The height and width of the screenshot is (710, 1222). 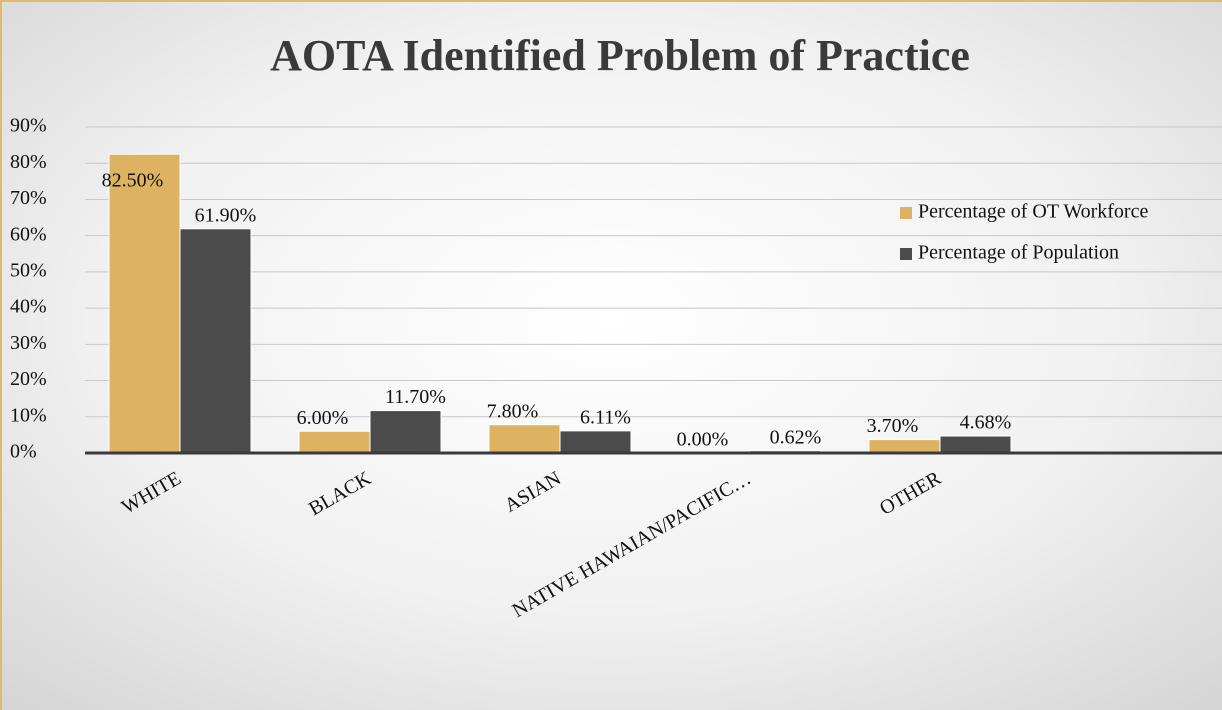 What do you see at coordinates (28, 126) in the screenshot?
I see `y-tick-label: 90%` at bounding box center [28, 126].